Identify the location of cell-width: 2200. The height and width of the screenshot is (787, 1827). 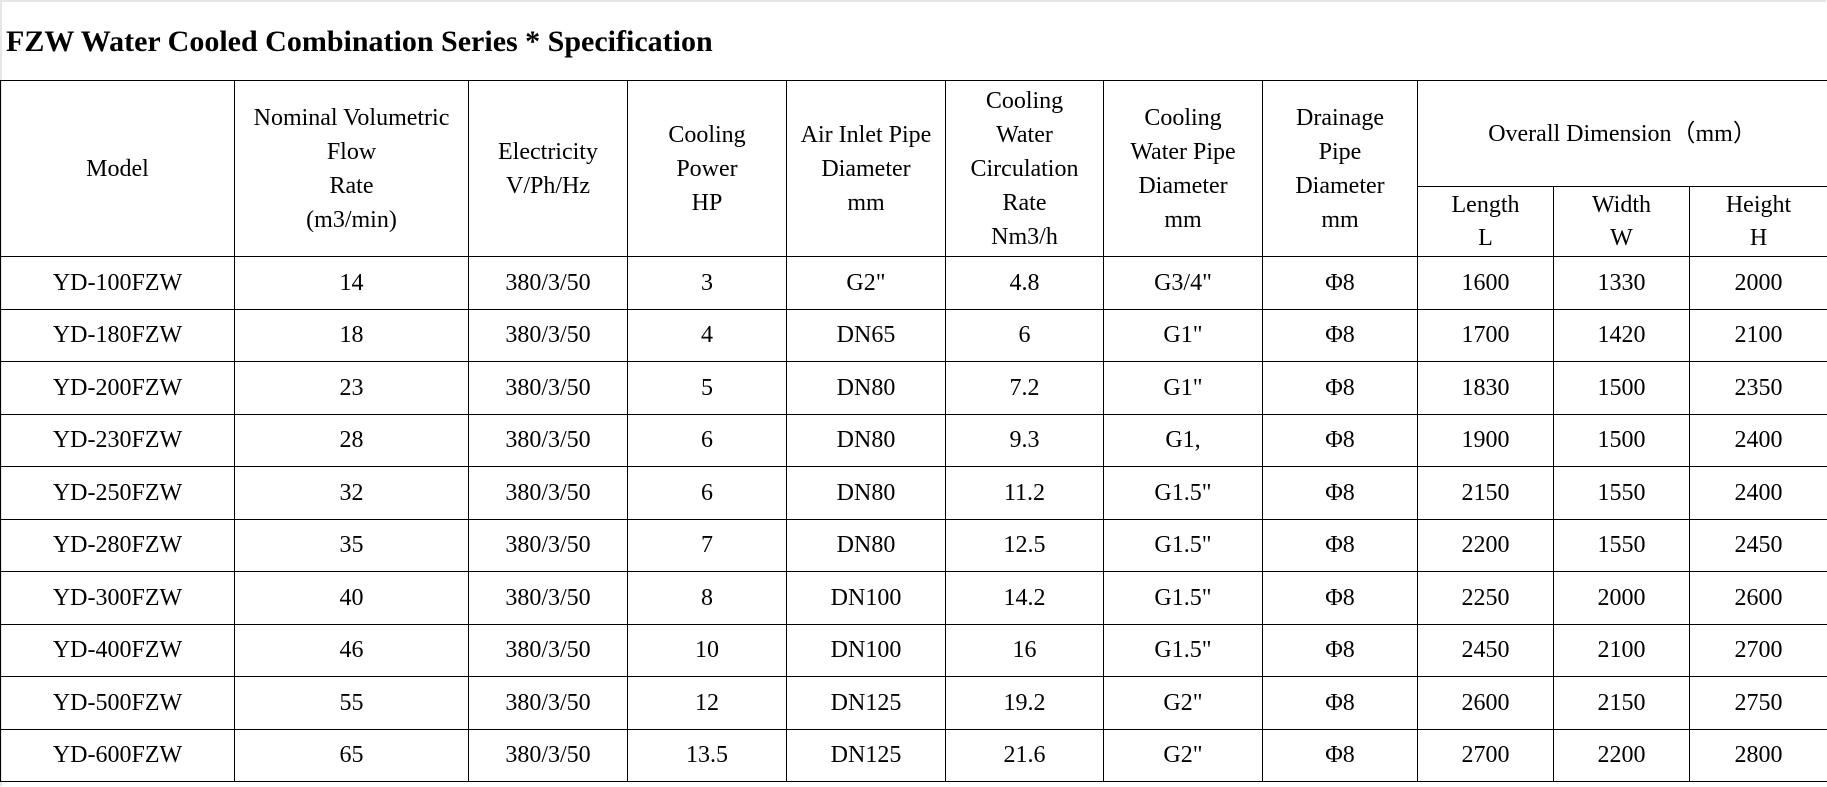
(1621, 755).